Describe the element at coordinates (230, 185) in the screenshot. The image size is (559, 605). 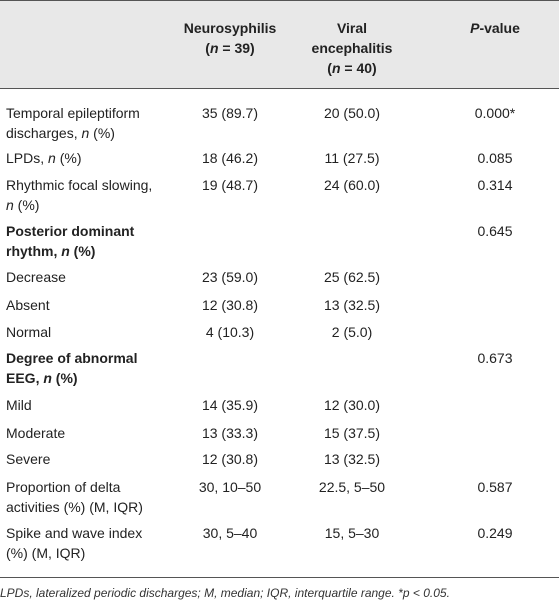
I see `cell-neuro: 19 (48.7)` at that location.